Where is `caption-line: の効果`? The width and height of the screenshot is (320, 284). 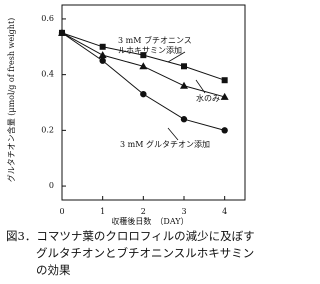
caption-line: の効果 is located at coordinates (53, 270).